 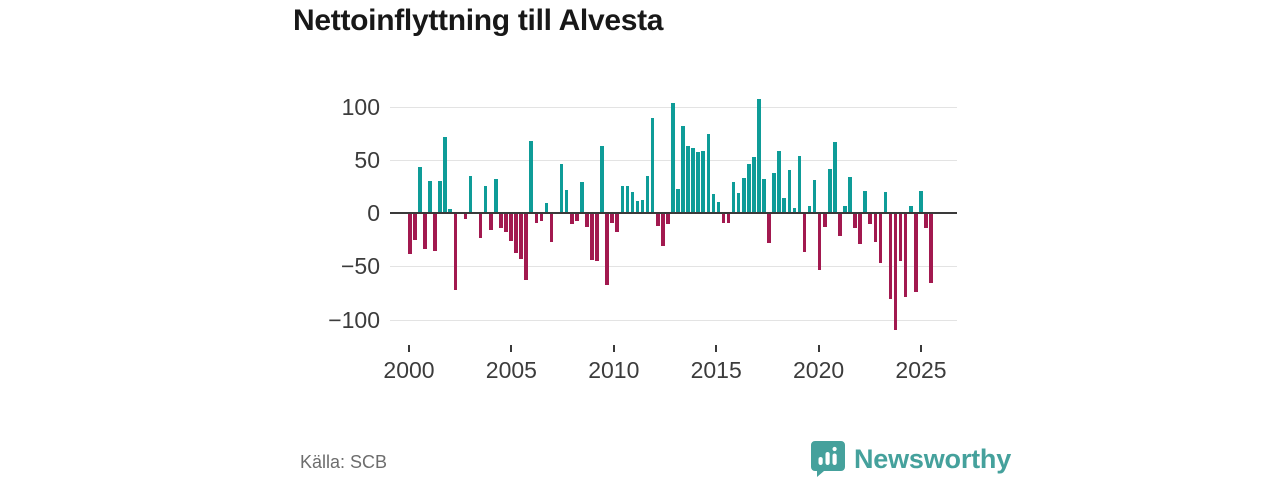 What do you see at coordinates (693, 180) in the screenshot?
I see `bar-2014-Q1` at bounding box center [693, 180].